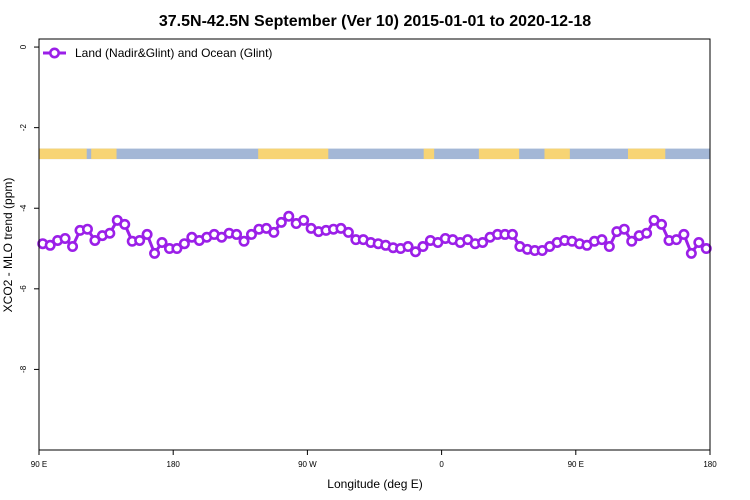 The width and height of the screenshot is (750, 500). I want to click on legend-marker, so click(54, 53).